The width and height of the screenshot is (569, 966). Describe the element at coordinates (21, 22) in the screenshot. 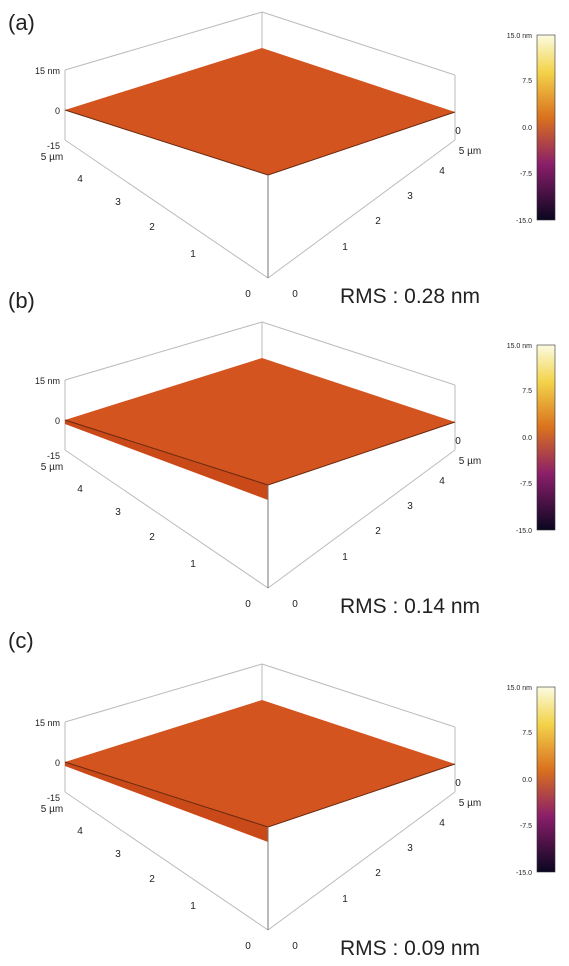

I see `panel-label: (a)` at that location.